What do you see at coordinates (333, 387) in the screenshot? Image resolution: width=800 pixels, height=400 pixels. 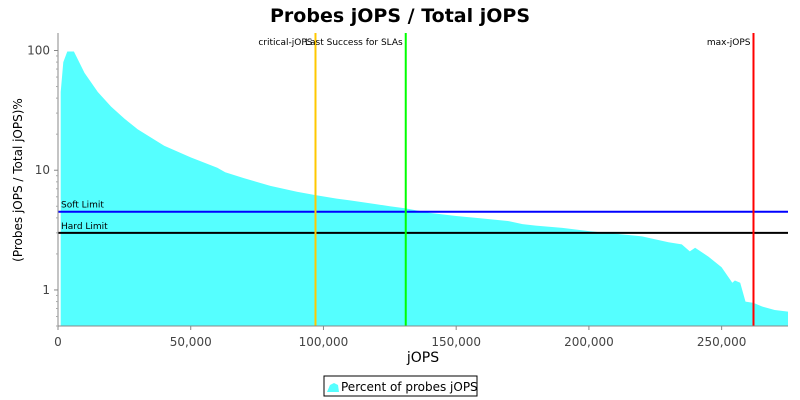 I see `legend-swatch` at bounding box center [333, 387].